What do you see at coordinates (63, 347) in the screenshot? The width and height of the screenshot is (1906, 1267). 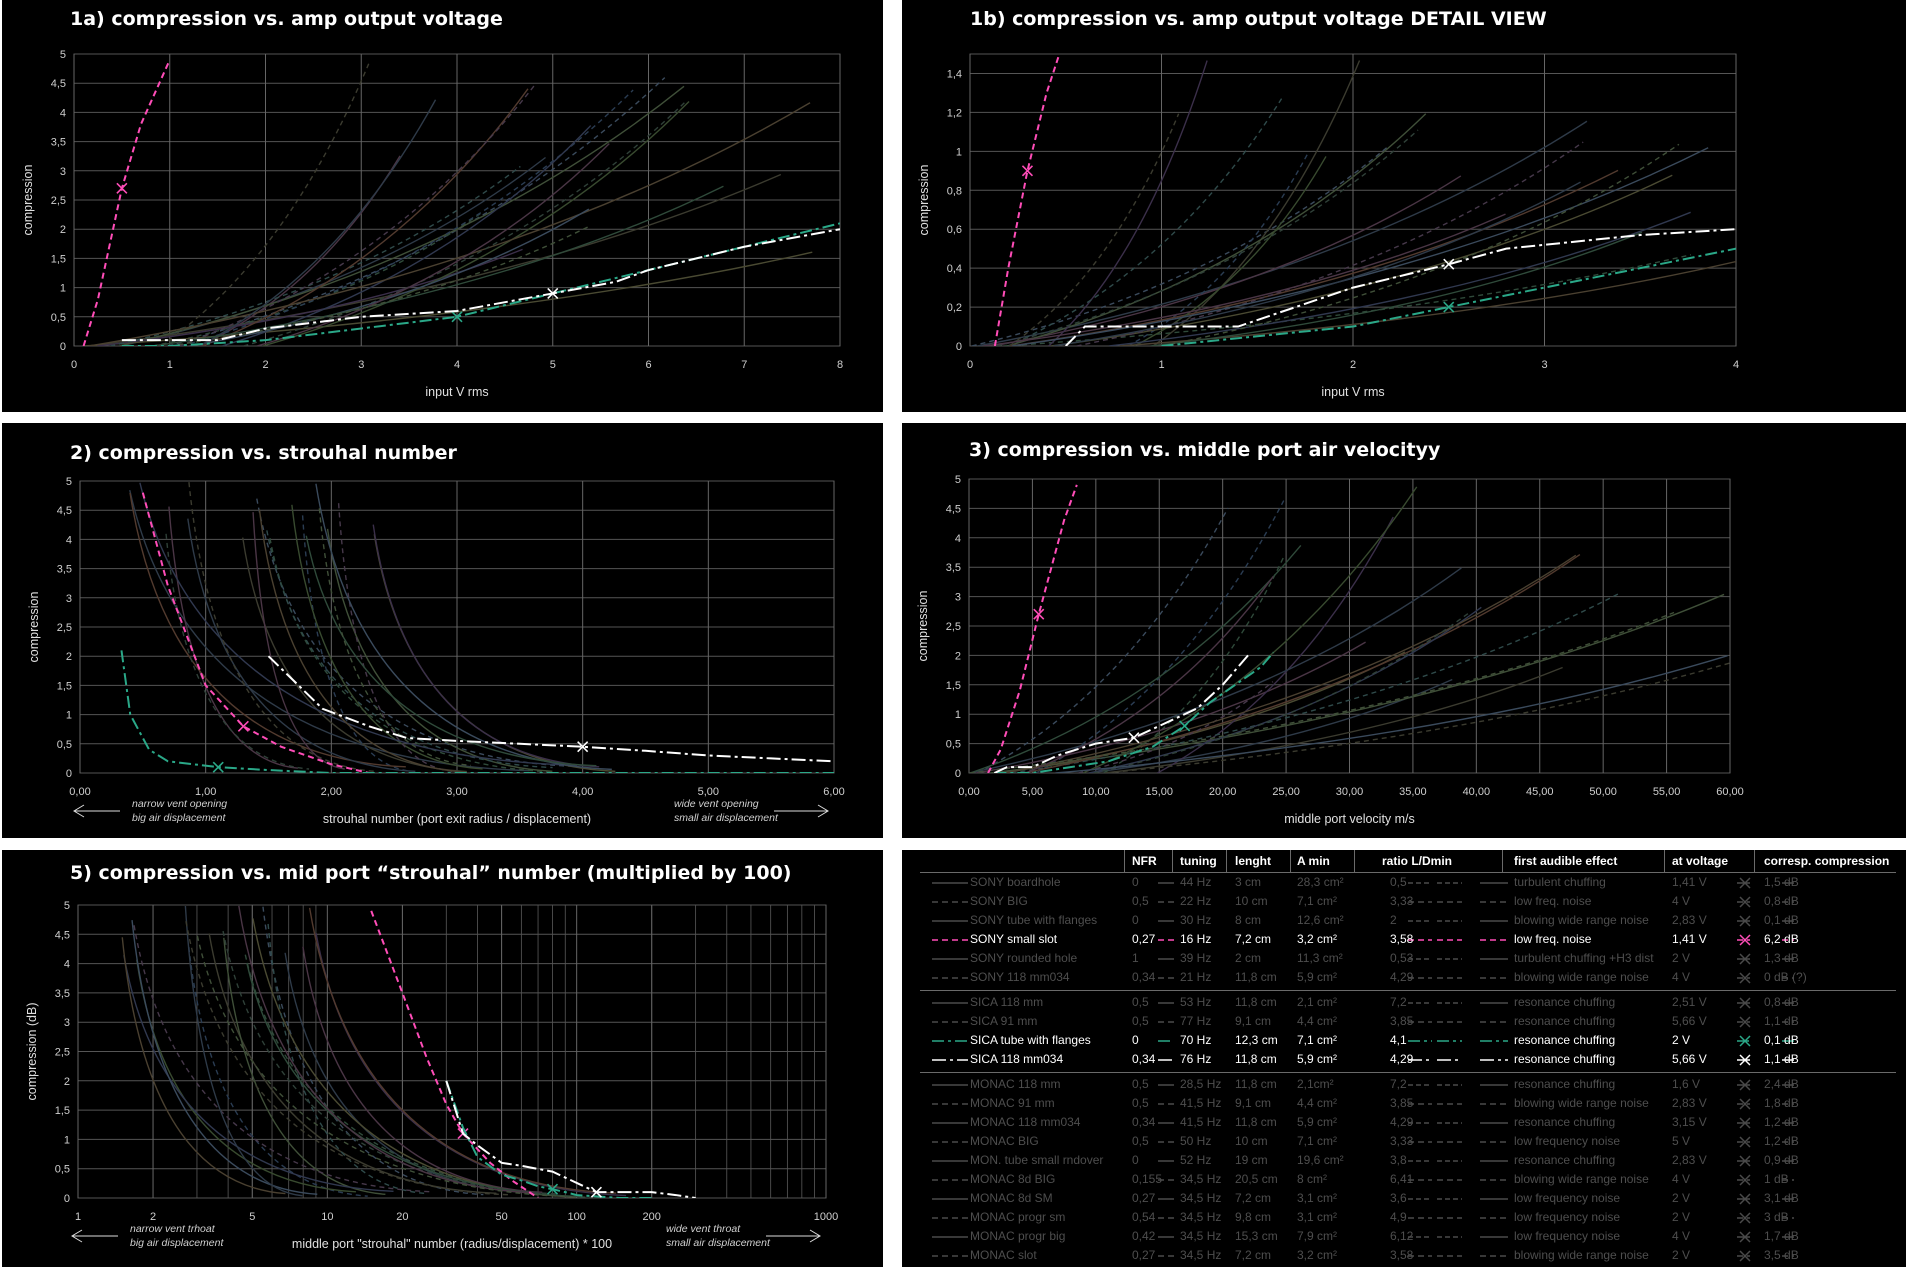 I see `y-tick-label: 0` at bounding box center [63, 347].